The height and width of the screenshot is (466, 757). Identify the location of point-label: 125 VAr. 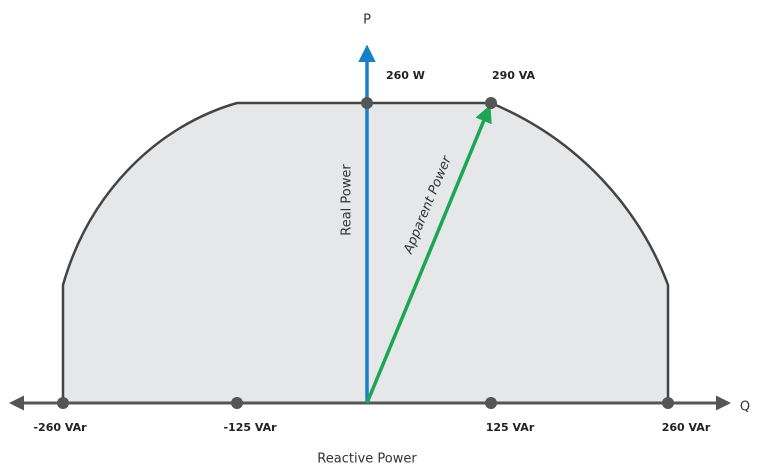
(510, 427).